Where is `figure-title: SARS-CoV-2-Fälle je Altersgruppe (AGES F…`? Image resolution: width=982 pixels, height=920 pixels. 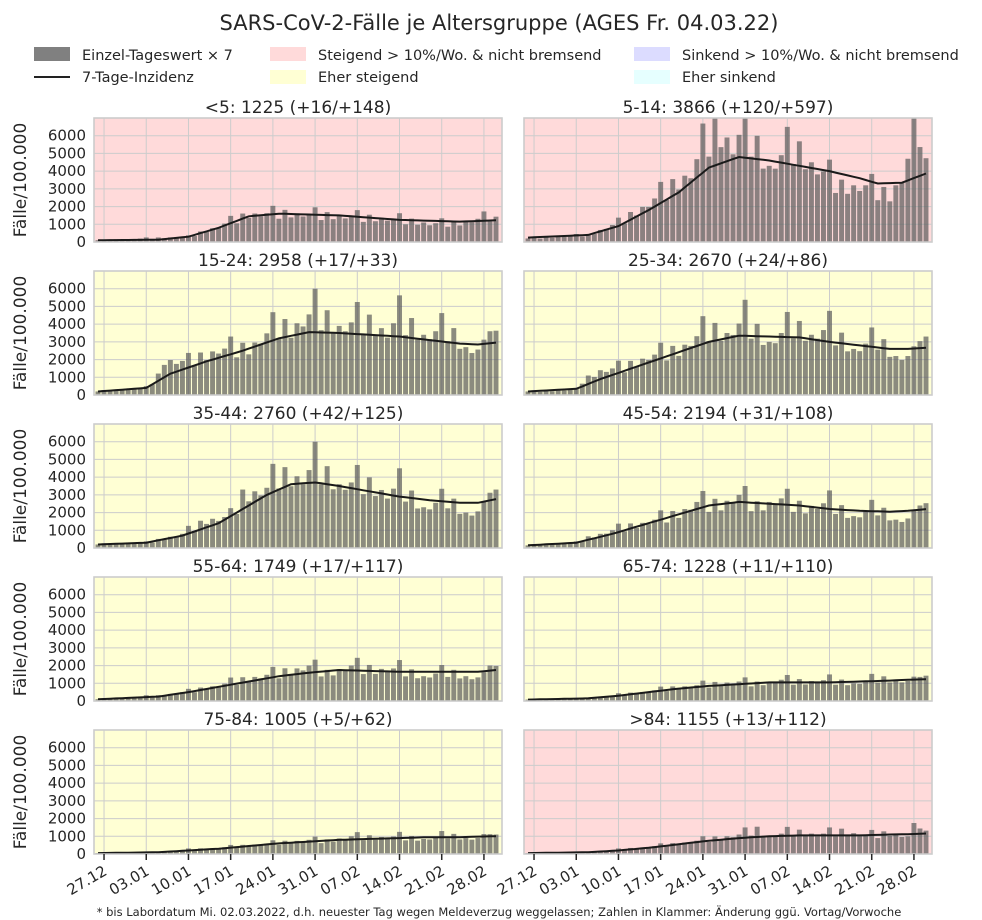
figure-title: SARS-CoV-2-Fälle je Altersgruppe (AGES F… is located at coordinates (499, 23).